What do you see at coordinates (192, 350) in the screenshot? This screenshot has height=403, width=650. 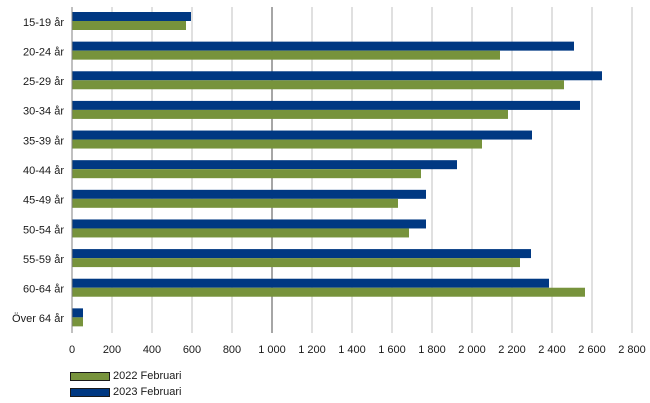 I see `x-tick-label: 600` at bounding box center [192, 350].